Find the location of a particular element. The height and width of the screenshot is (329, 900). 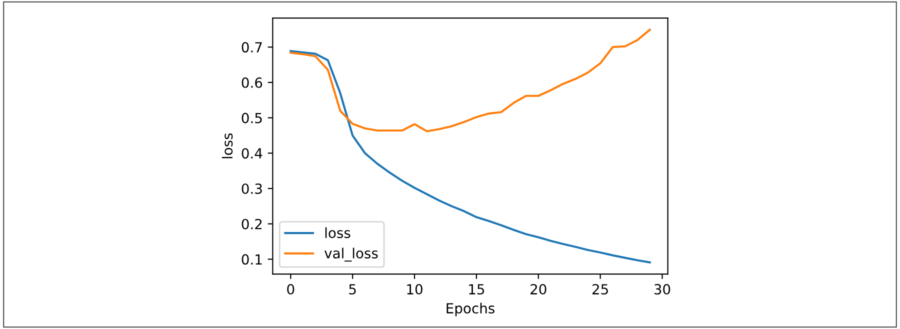

x-tick-label: 10 is located at coordinates (414, 289).